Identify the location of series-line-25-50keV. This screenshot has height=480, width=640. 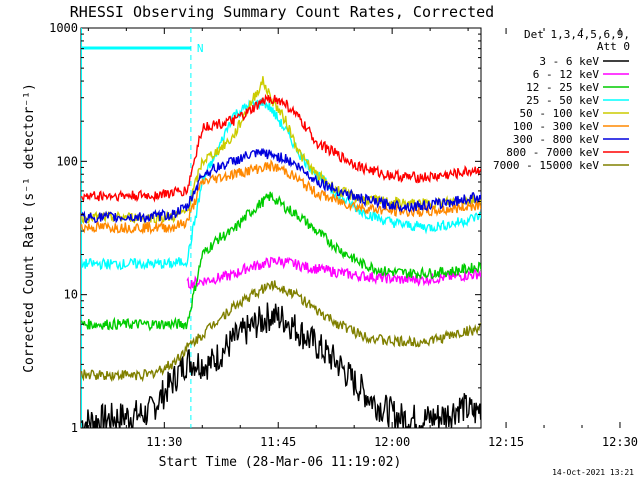
(594, 213).